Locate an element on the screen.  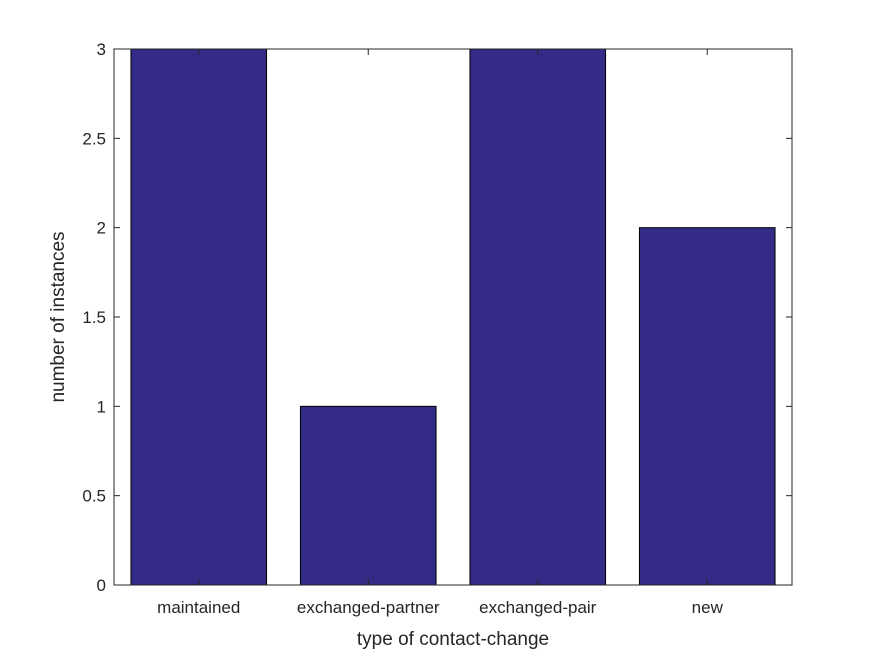
x-tick-label: new is located at coordinates (708, 607).